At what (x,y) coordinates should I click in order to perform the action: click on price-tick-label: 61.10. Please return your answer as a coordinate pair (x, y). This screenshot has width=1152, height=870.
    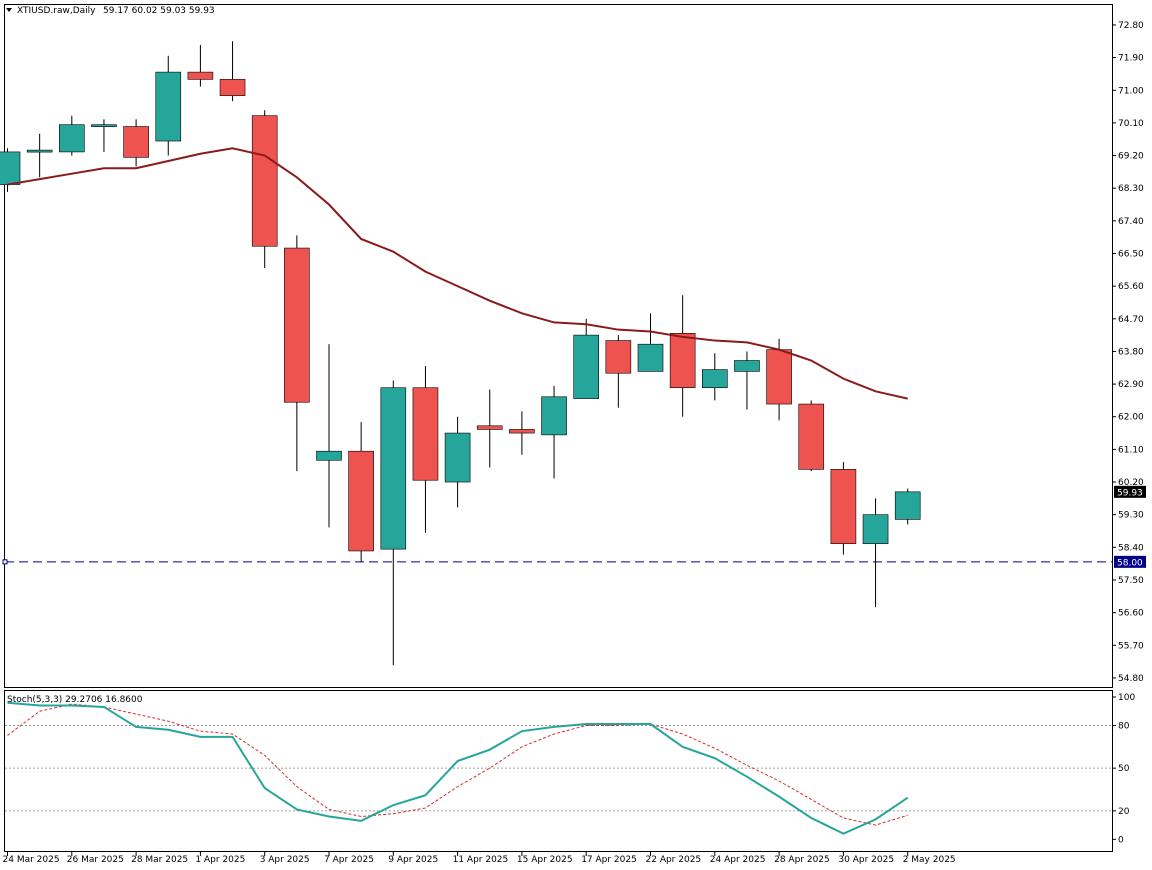
    Looking at the image, I should click on (1131, 450).